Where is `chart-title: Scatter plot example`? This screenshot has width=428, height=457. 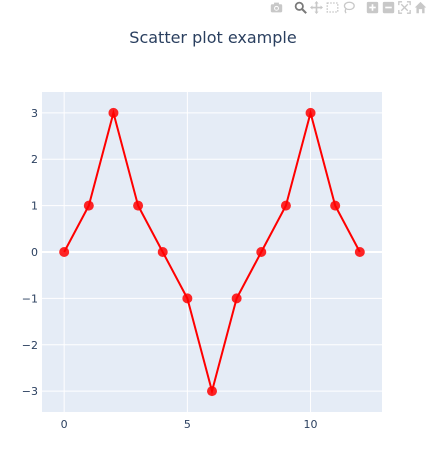 chart-title: Scatter plot example is located at coordinates (212, 37).